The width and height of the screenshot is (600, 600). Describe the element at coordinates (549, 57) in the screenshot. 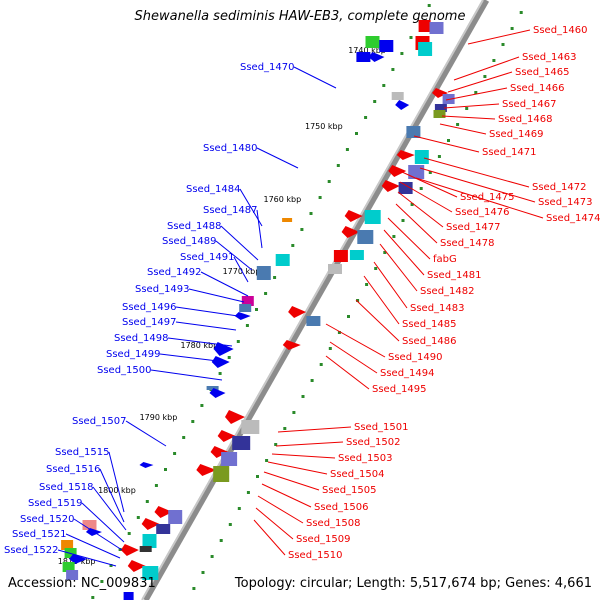

I see `forward-gene-label: Ssed_1463` at that location.